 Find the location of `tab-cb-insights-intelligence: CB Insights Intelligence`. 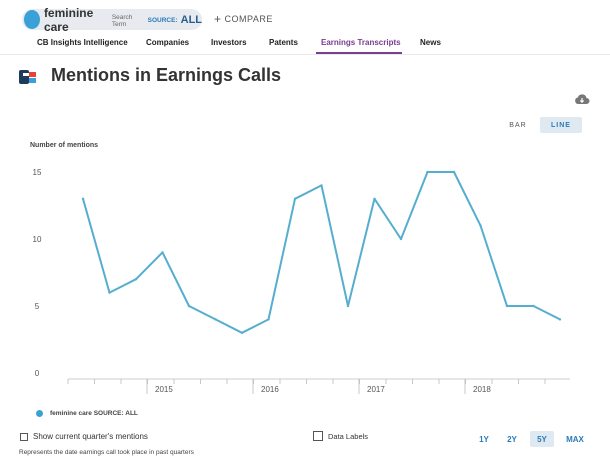

tab-cb-insights-intelligence: CB Insights Intelligence is located at coordinates (82, 42).